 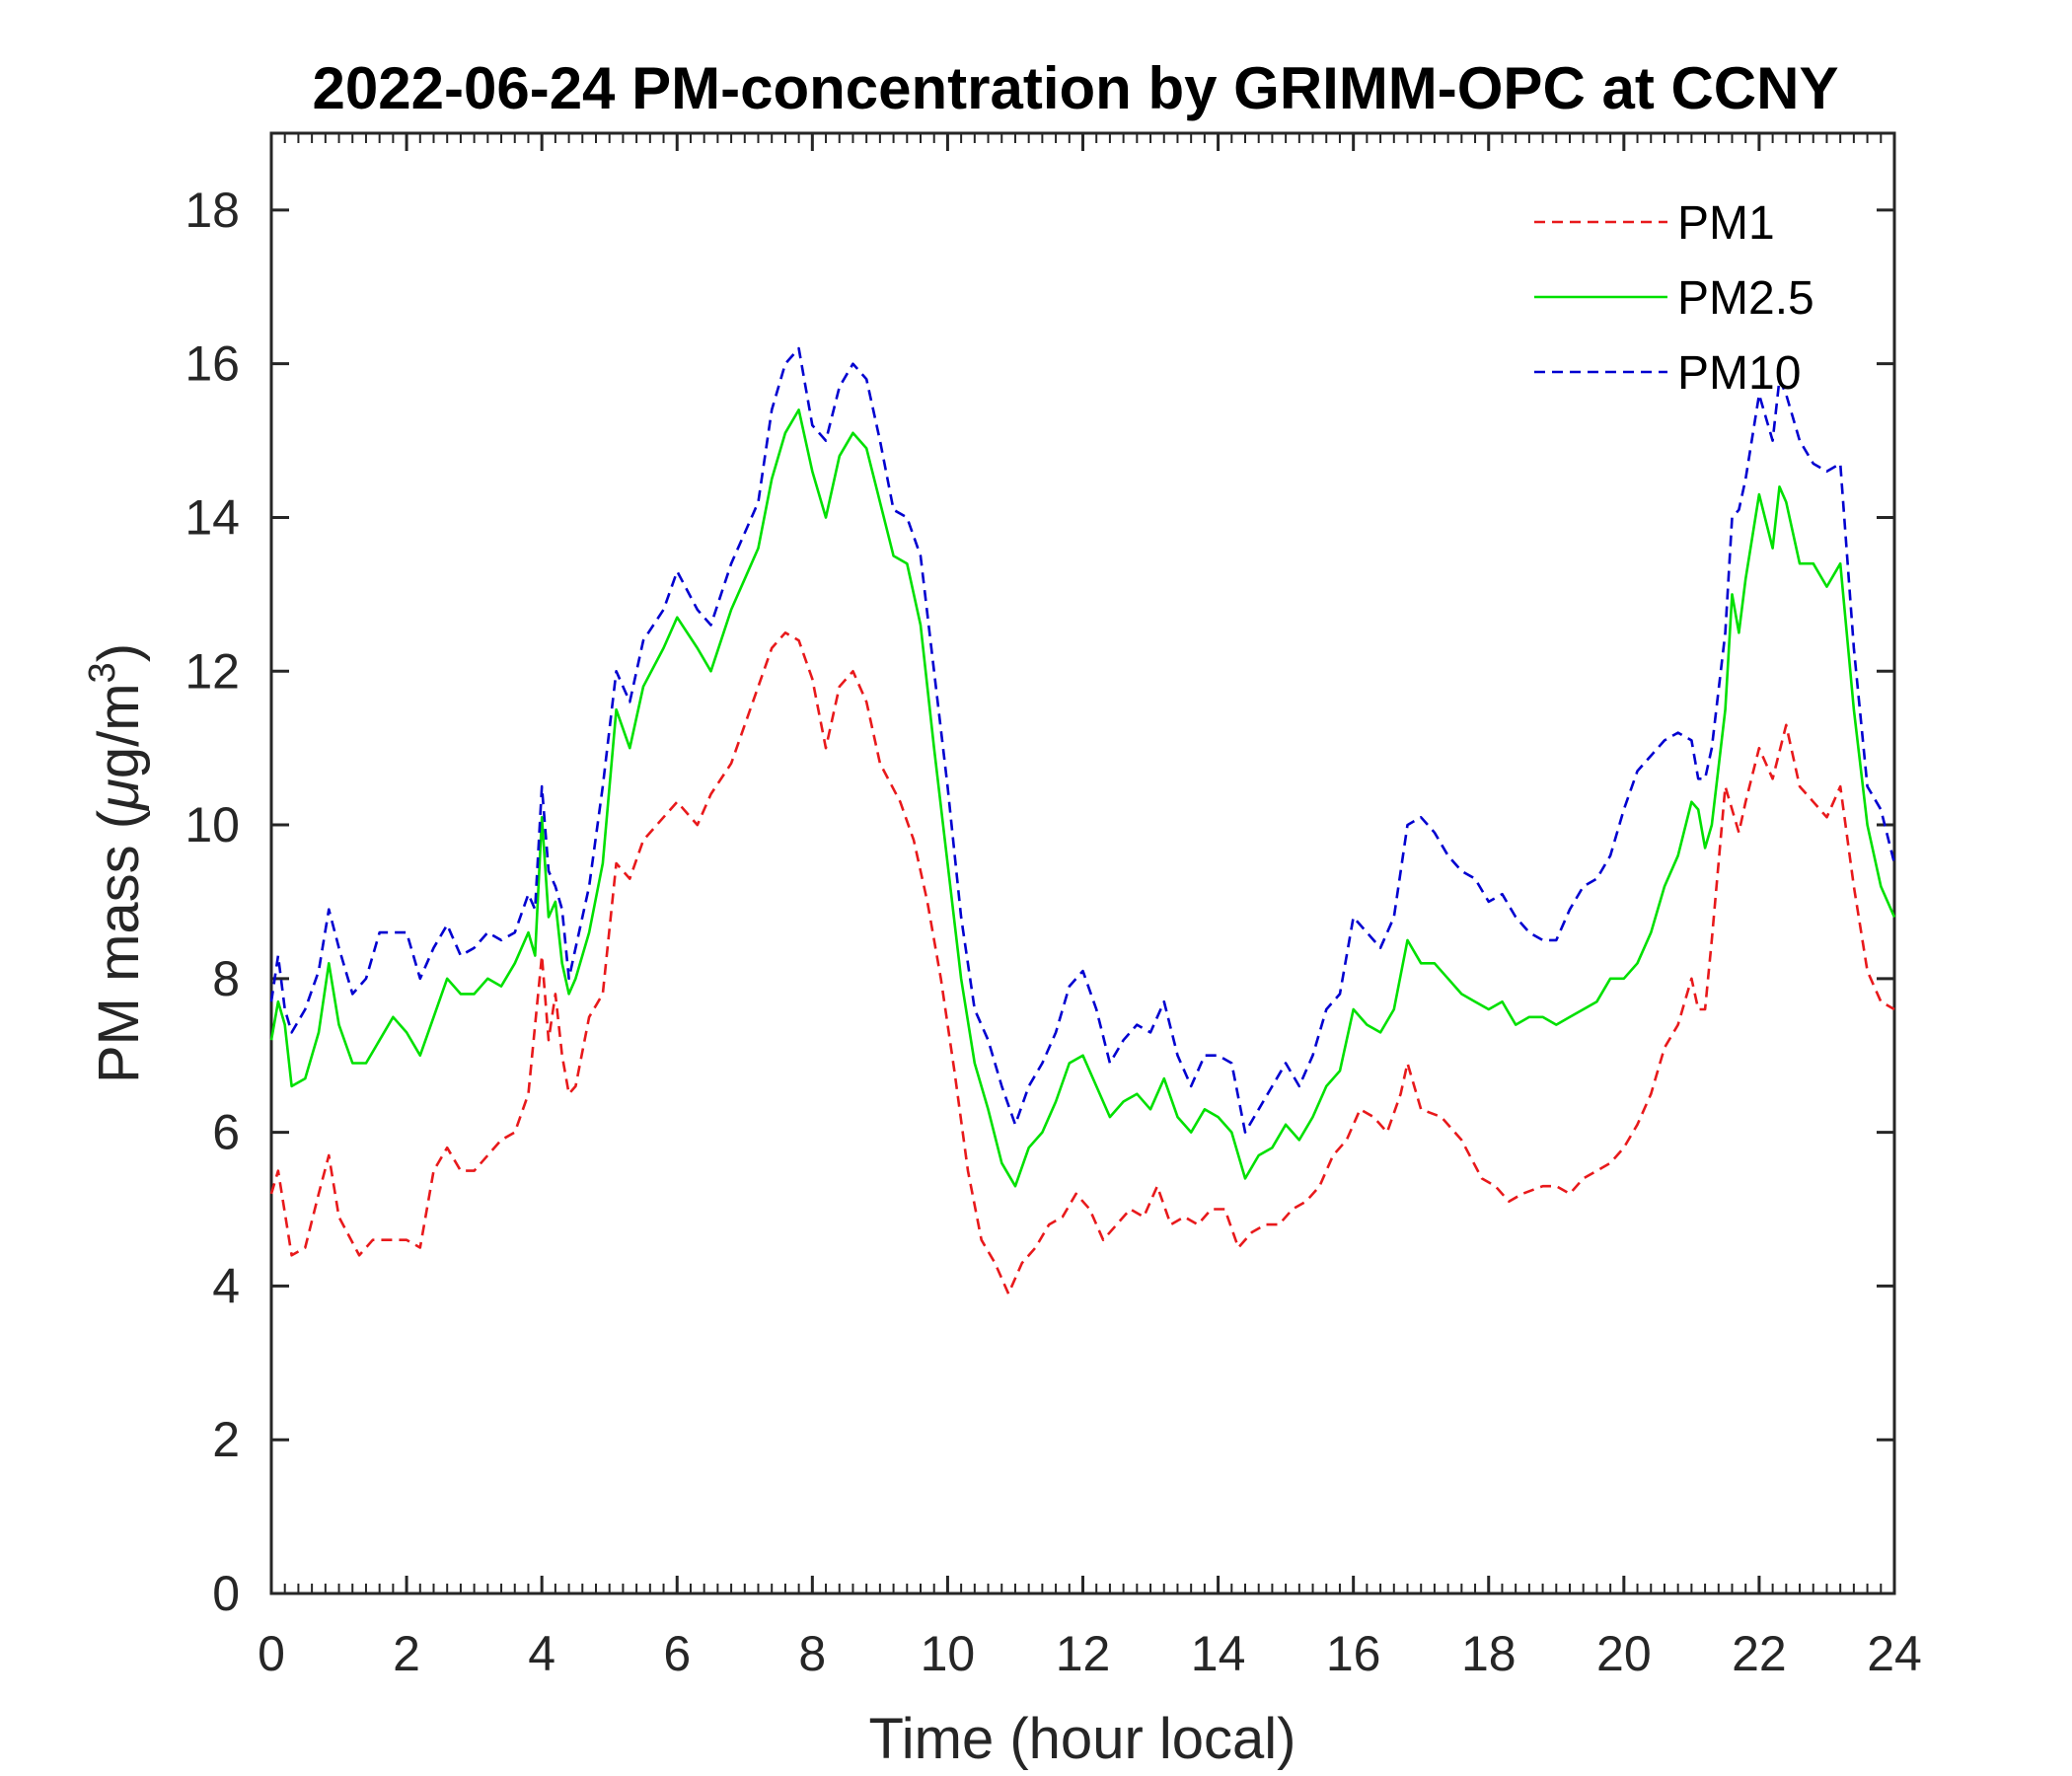 What do you see at coordinates (226, 1440) in the screenshot?
I see `y-tick-label: 2` at bounding box center [226, 1440].